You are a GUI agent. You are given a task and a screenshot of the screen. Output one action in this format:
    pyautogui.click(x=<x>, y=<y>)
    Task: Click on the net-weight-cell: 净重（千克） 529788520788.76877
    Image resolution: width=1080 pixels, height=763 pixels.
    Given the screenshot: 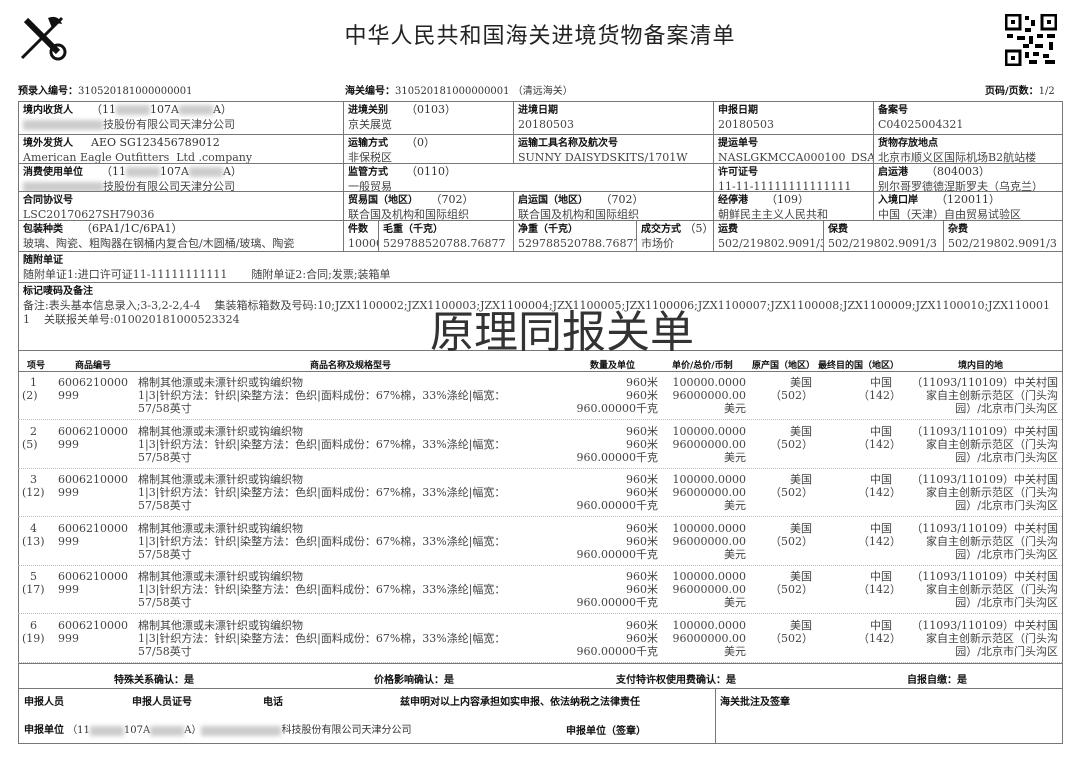 What is the action you would take?
    pyautogui.click(x=575, y=236)
    